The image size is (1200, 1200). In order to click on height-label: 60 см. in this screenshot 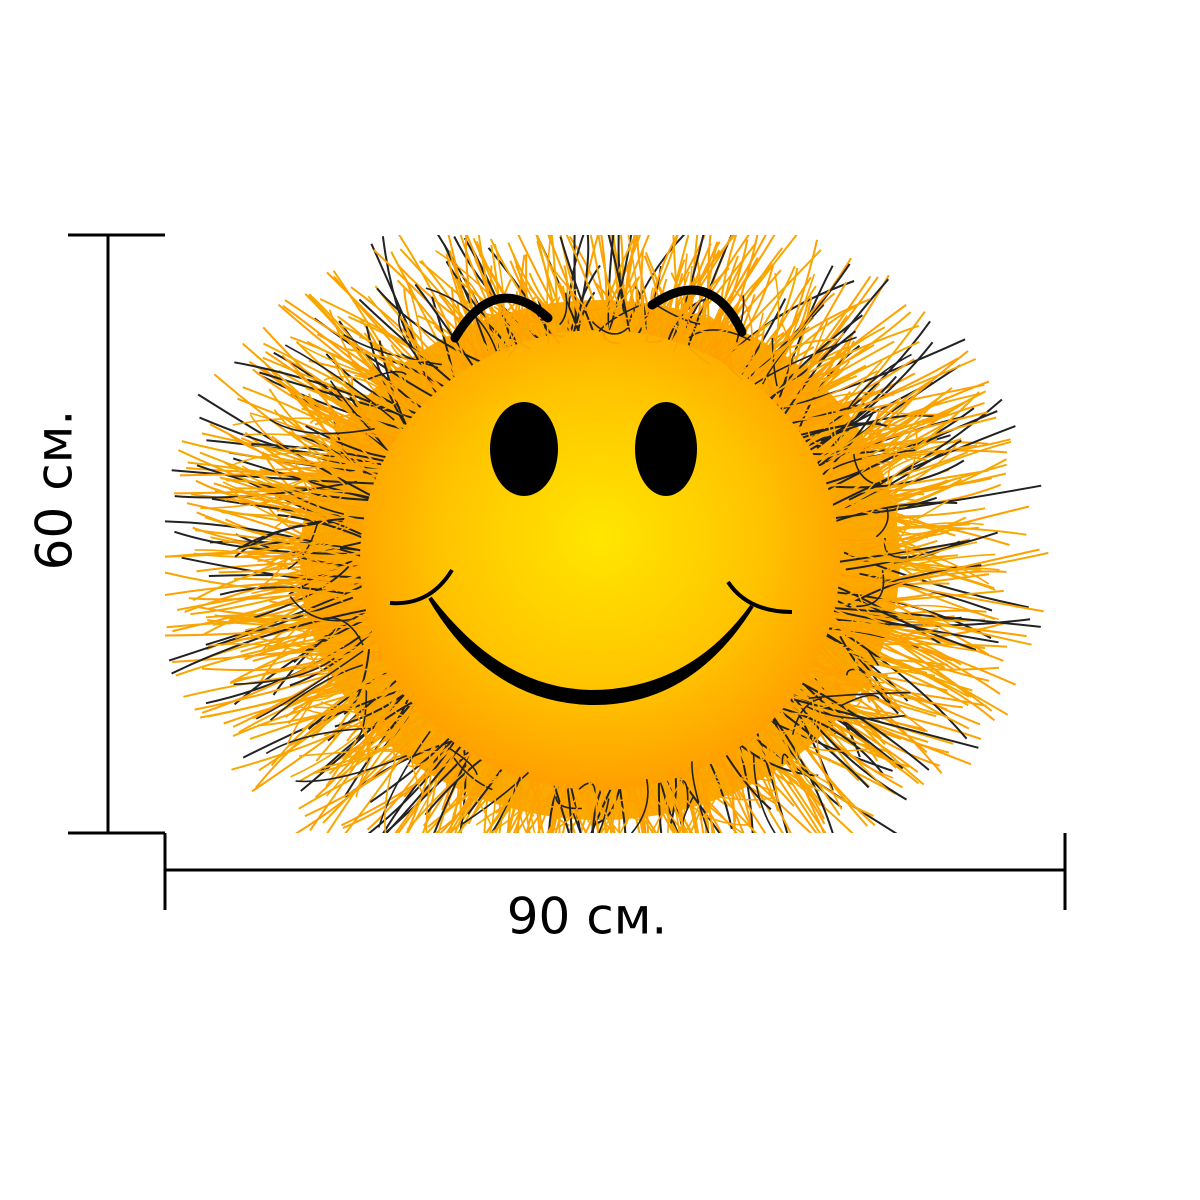, I will do `click(55, 490)`.